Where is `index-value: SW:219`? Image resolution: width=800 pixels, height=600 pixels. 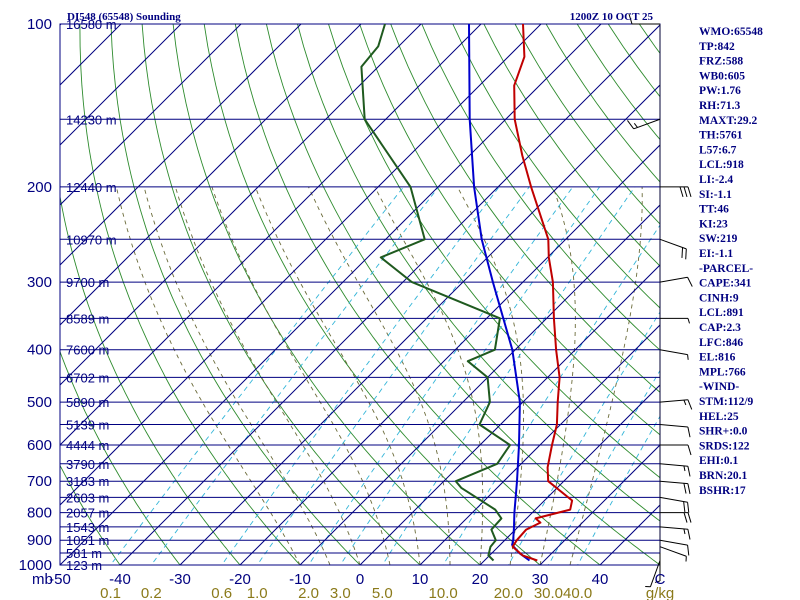
index-value: SW:219 is located at coordinates (718, 239).